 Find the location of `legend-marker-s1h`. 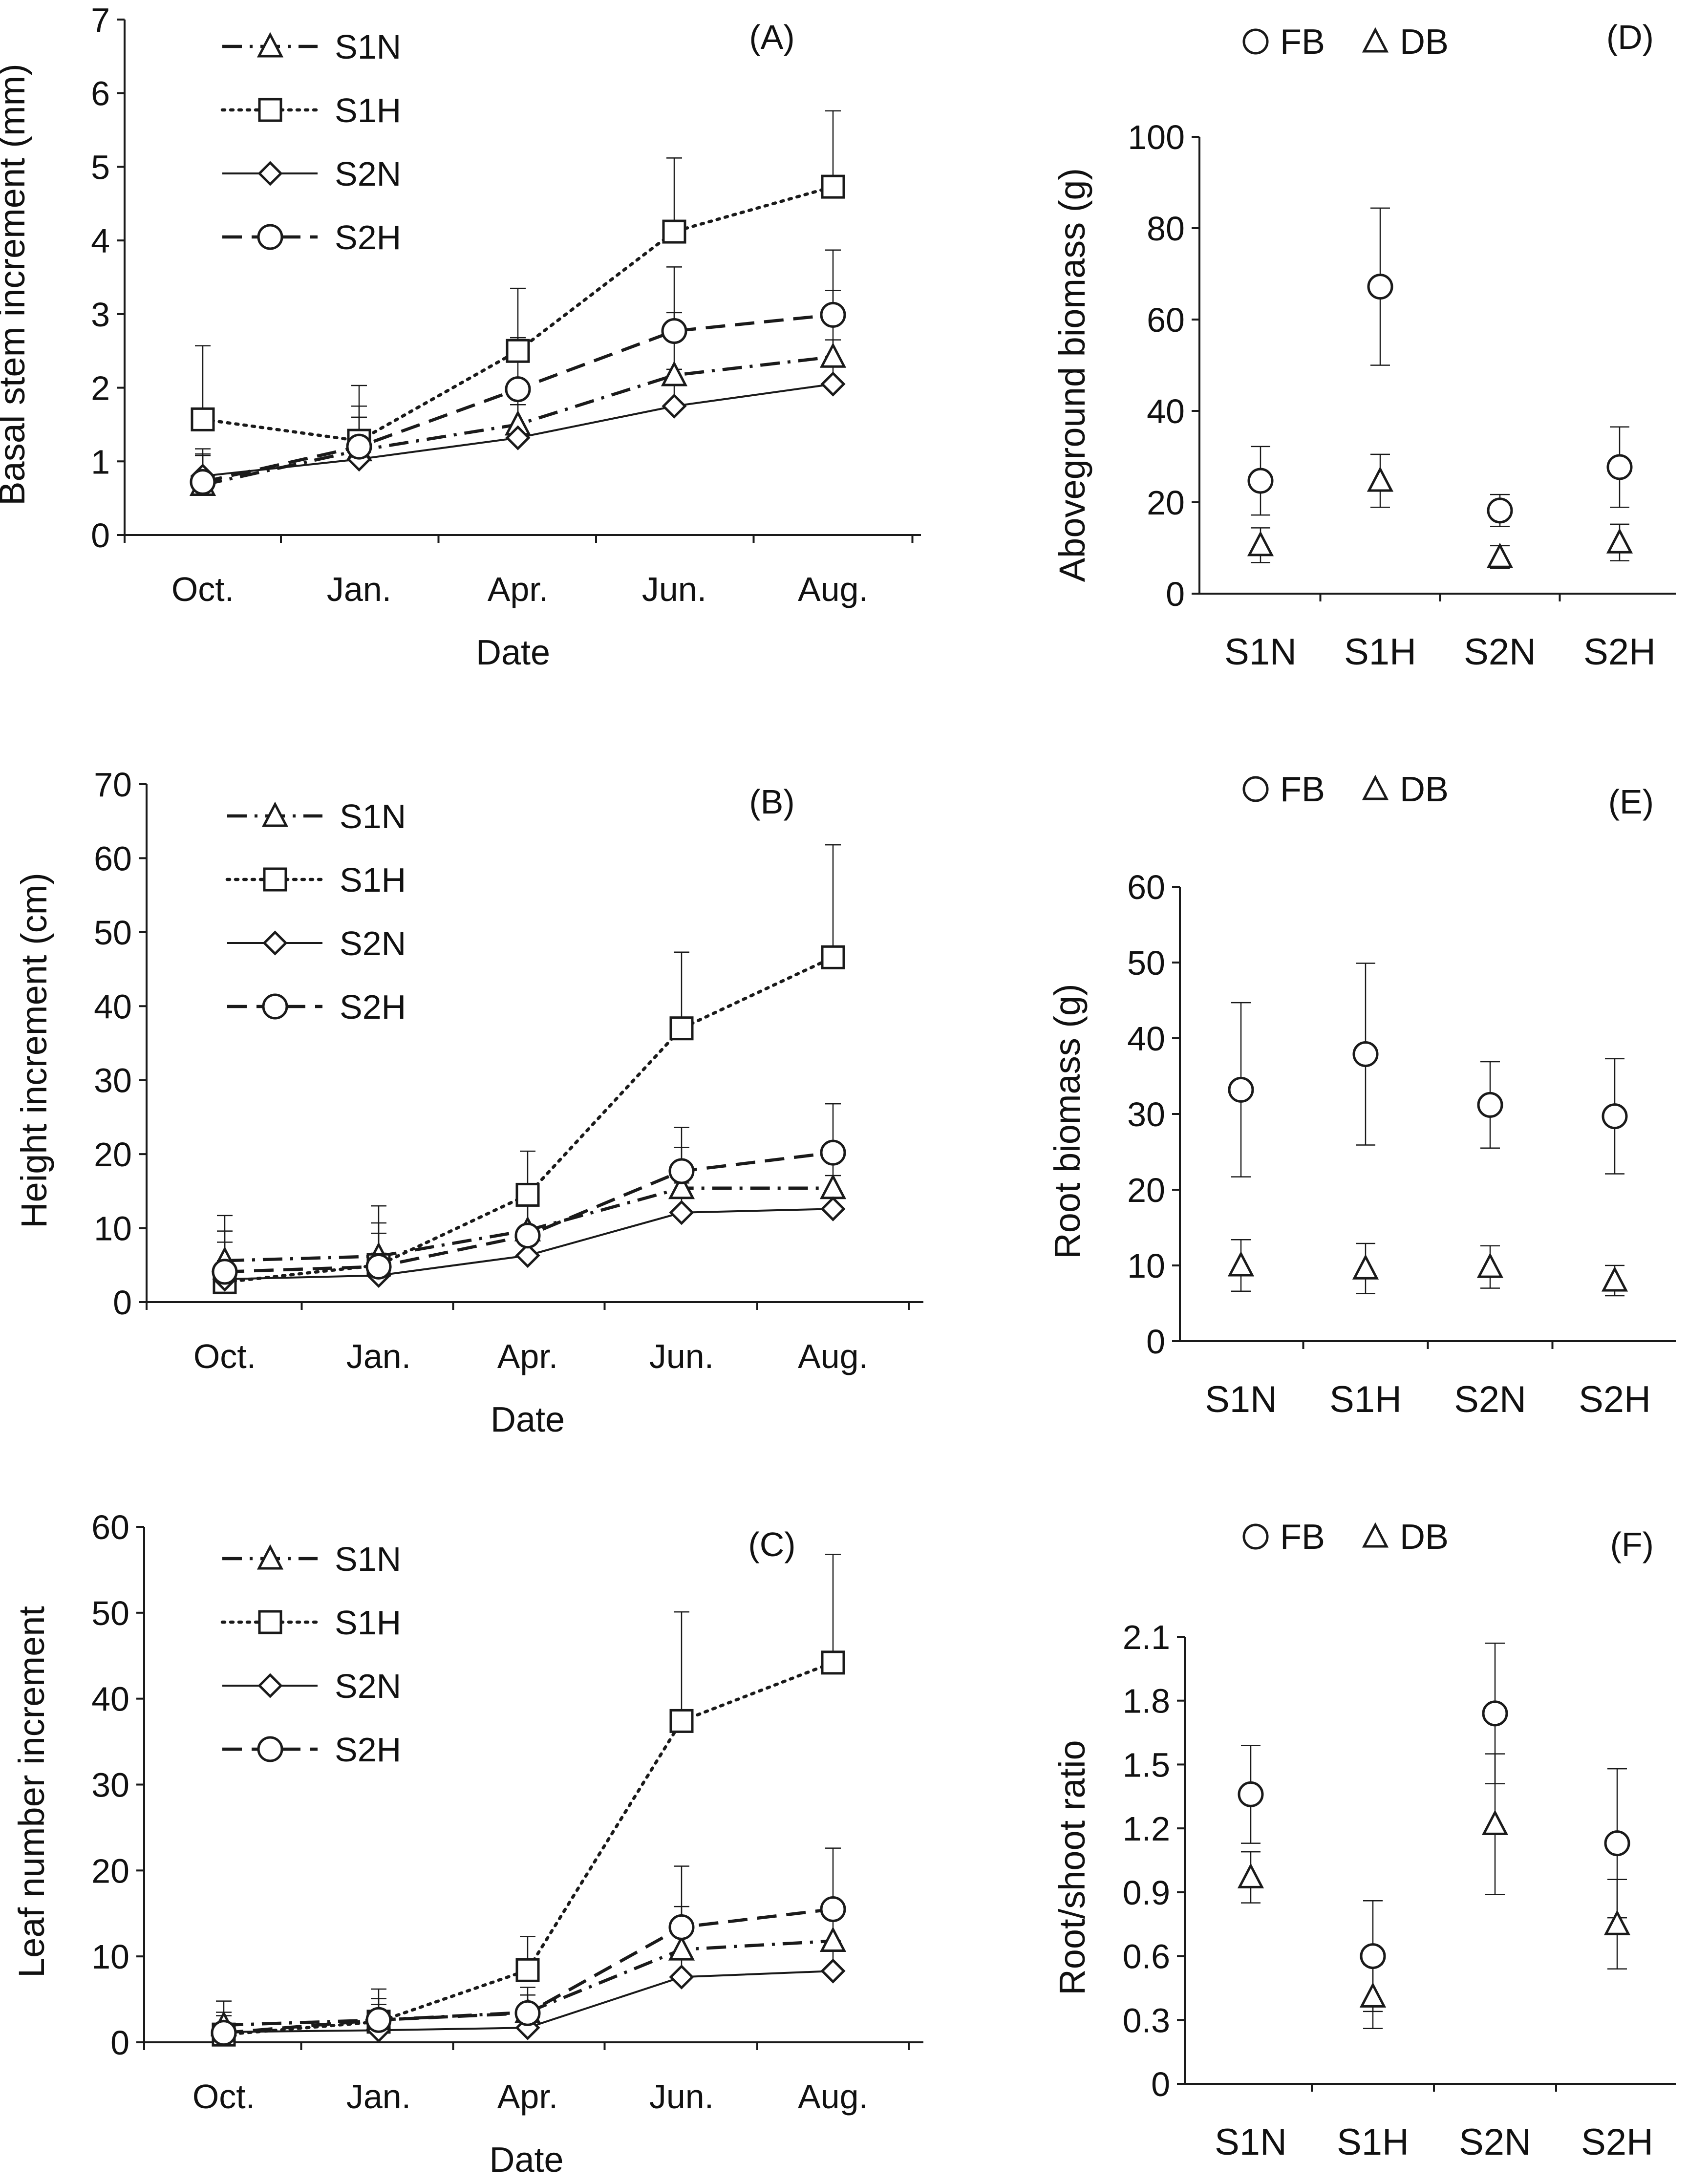

legend-marker-s1h is located at coordinates (275, 879).